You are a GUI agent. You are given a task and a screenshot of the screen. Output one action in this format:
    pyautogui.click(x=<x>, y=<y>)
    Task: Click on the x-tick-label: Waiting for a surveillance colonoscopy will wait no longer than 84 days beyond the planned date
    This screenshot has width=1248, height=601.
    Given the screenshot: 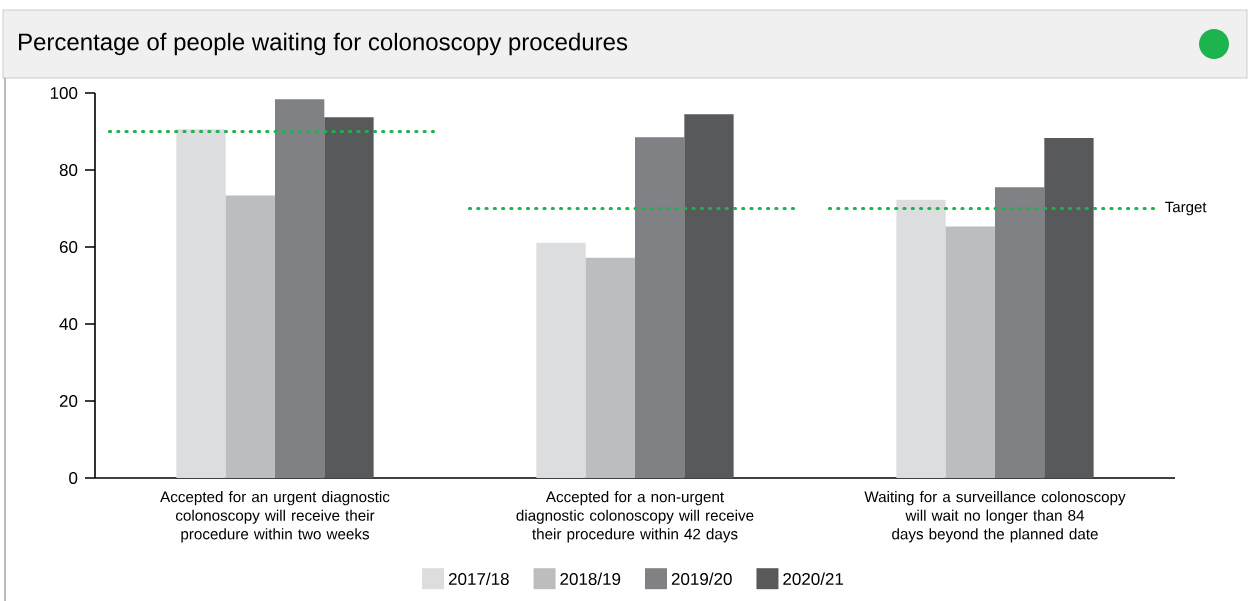 What is the action you would take?
    pyautogui.click(x=995, y=517)
    